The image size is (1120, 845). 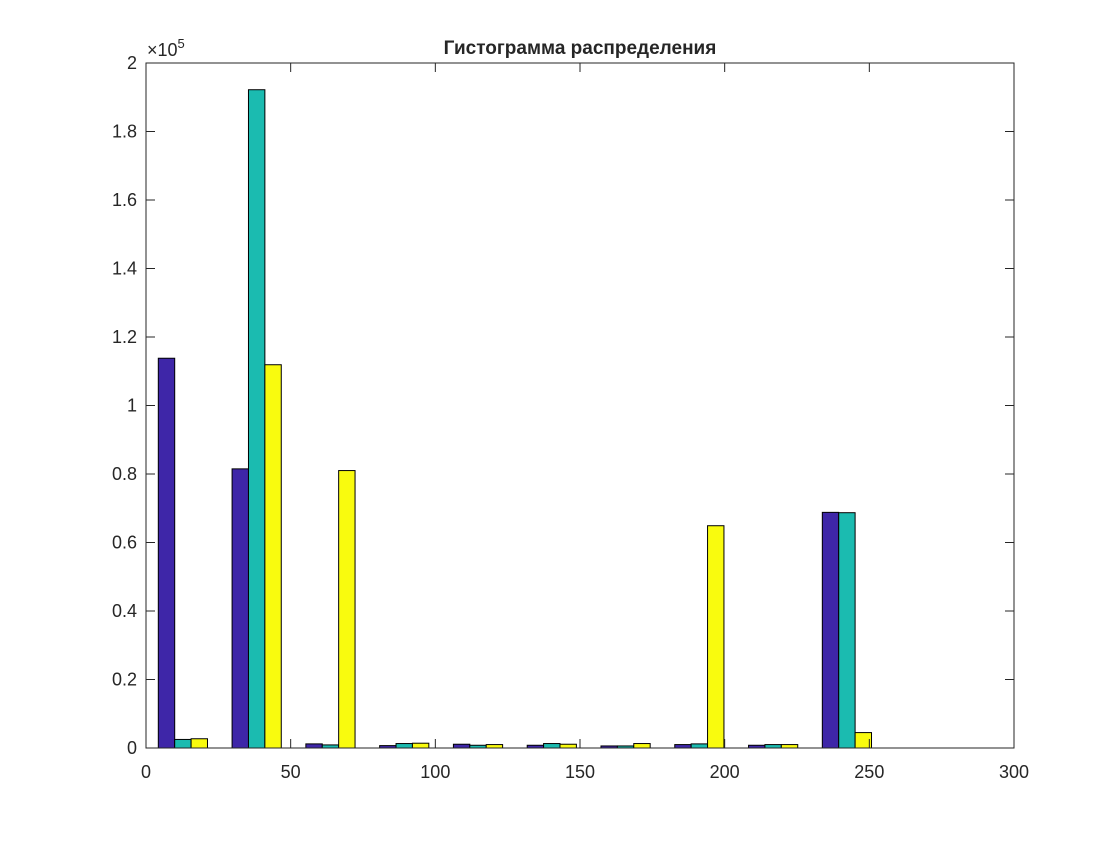 I want to click on bar-series2-bin1, so click(x=183, y=743).